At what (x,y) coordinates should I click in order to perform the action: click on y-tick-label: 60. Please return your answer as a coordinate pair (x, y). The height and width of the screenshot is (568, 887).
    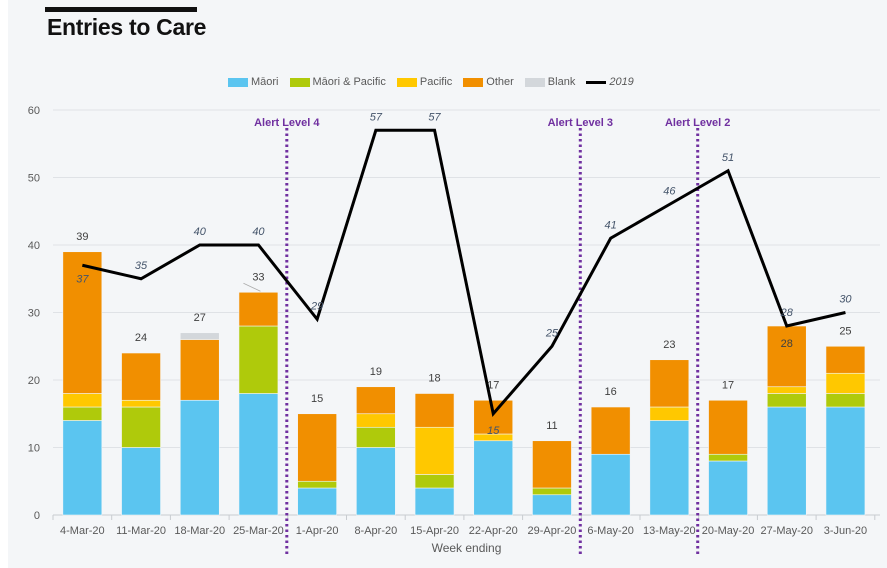
    Looking at the image, I should click on (34, 111).